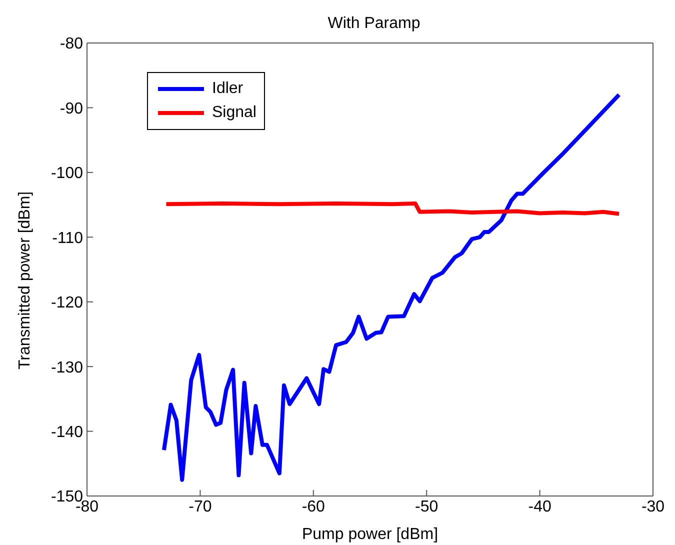 The height and width of the screenshot is (545, 675). What do you see at coordinates (393, 208) in the screenshot?
I see `line-series` at bounding box center [393, 208].